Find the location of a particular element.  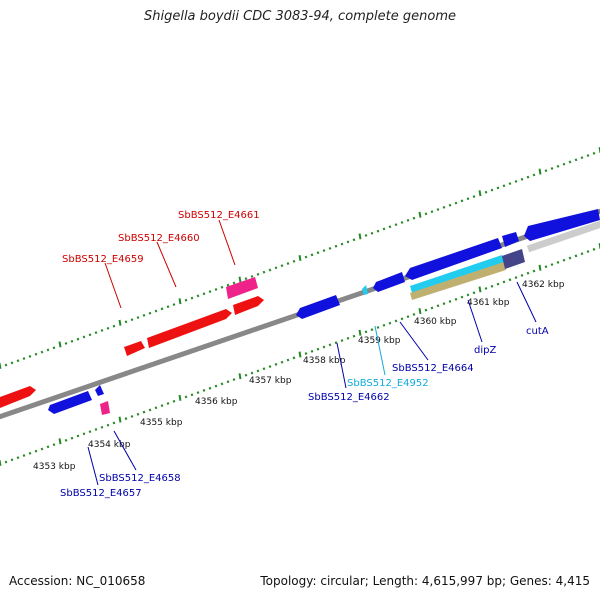

gene-feature-e4952 is located at coordinates (365, 290).